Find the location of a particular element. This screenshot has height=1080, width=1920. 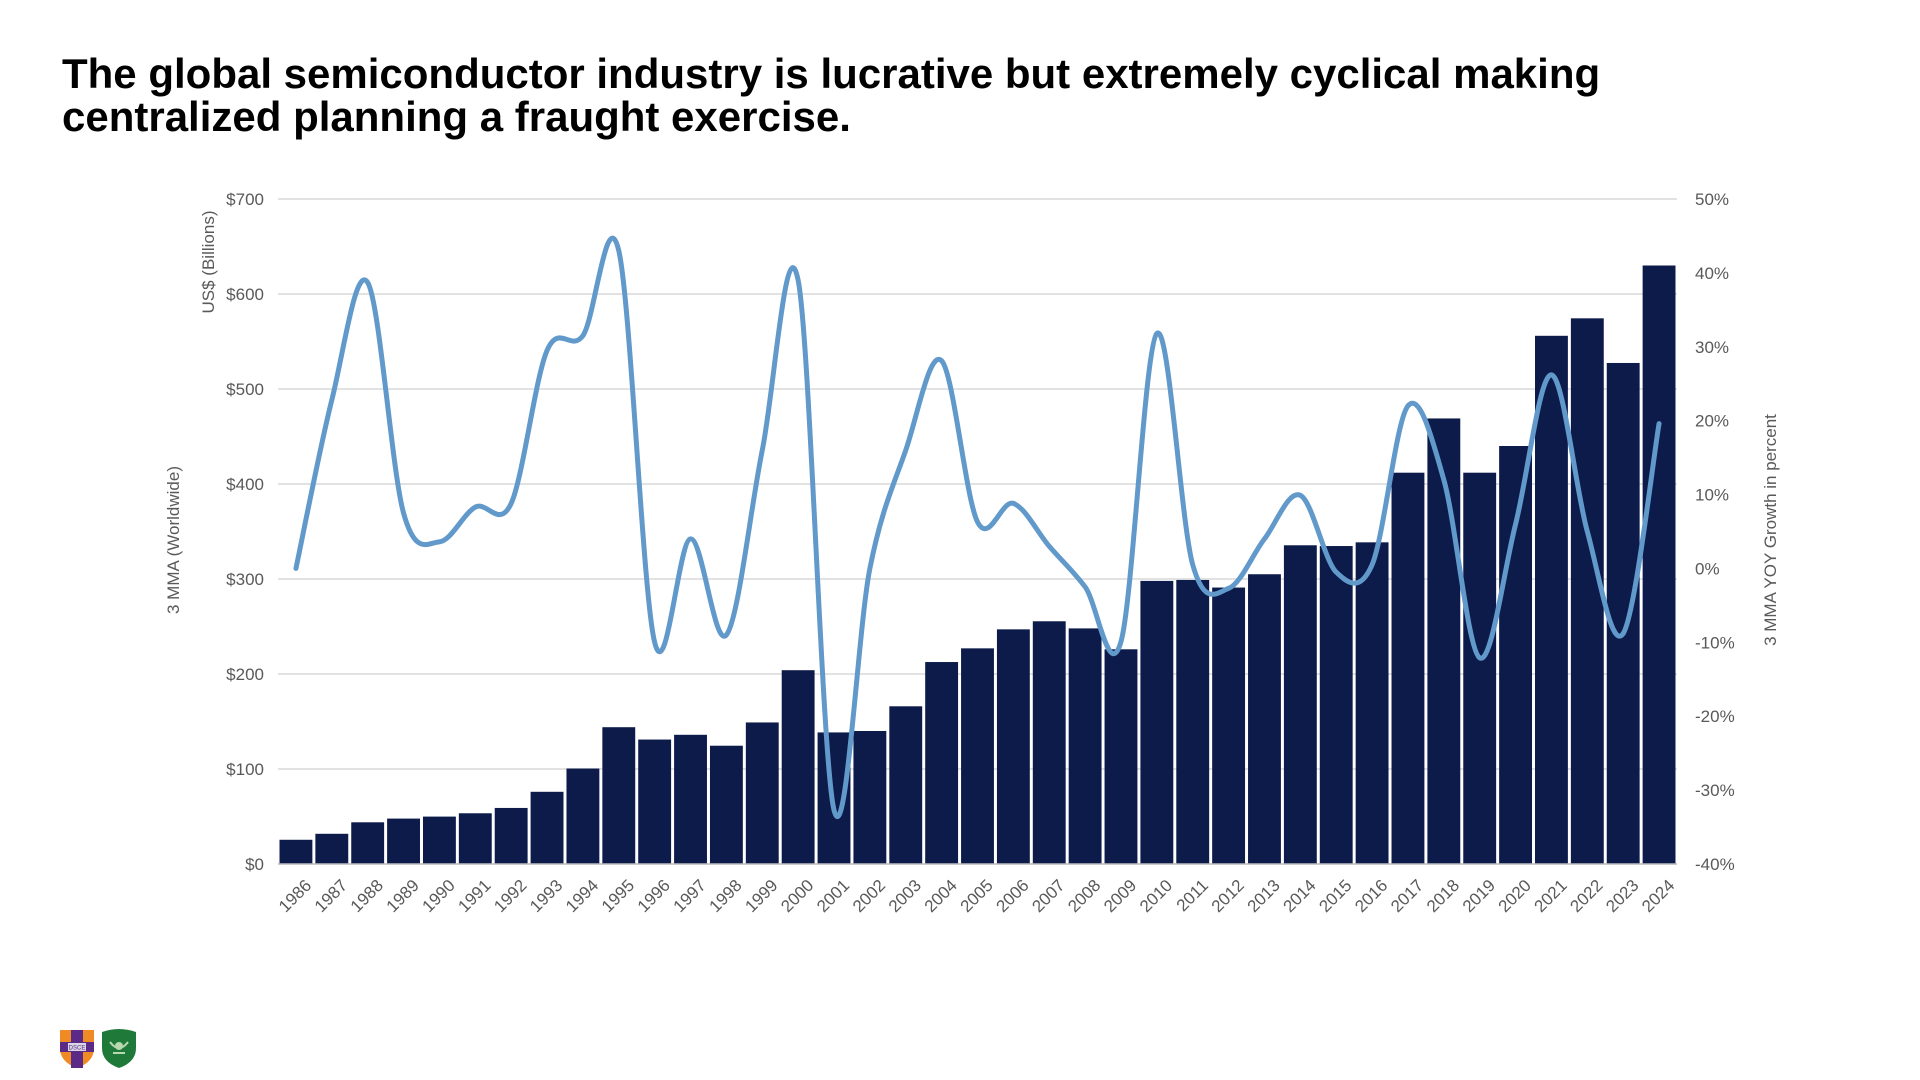

bar-1998 is located at coordinates (726, 804).